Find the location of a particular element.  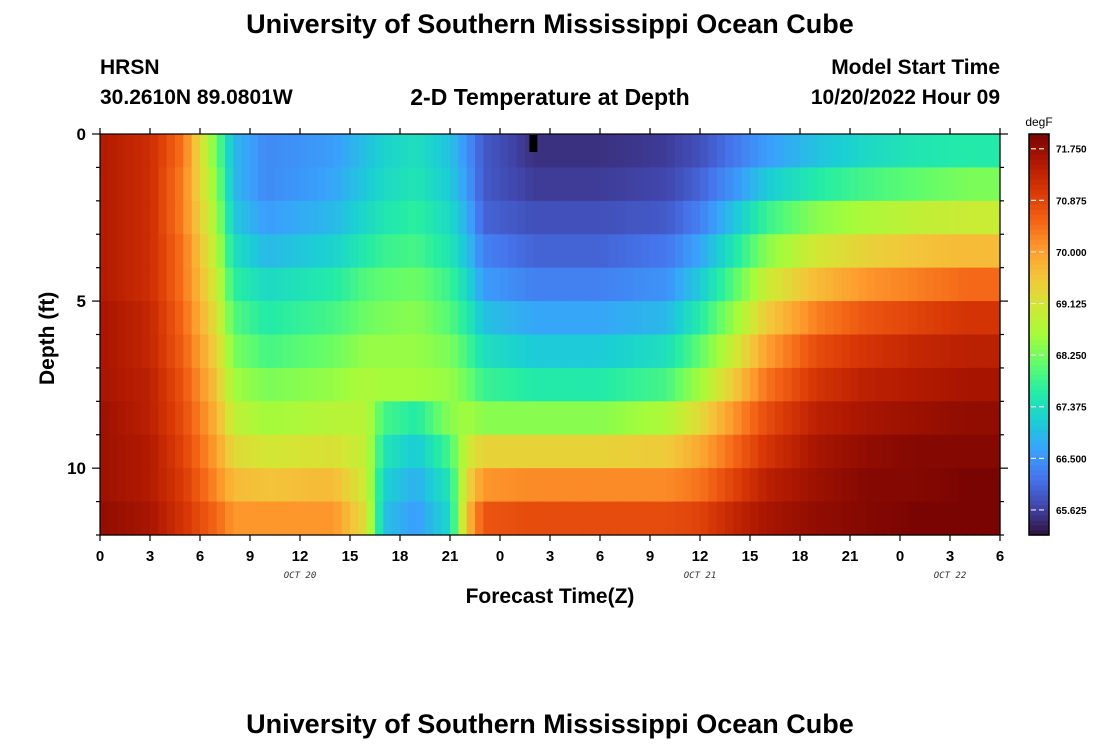

model-start-label: Model Start Time is located at coordinates (915, 67).